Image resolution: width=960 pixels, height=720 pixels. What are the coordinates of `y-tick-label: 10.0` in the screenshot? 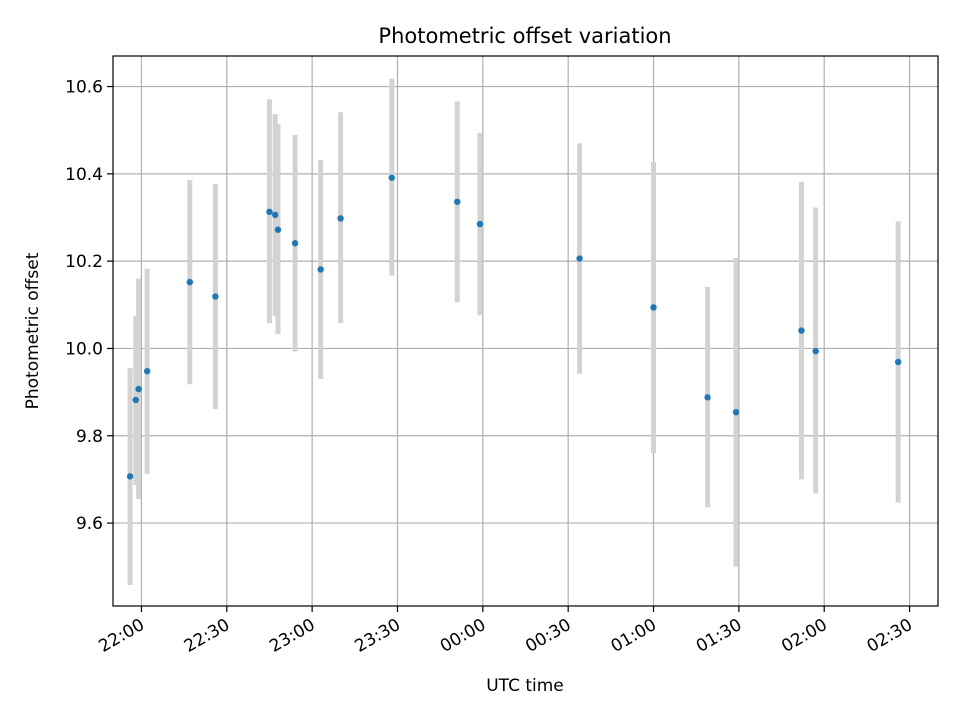 It's located at (84, 349).